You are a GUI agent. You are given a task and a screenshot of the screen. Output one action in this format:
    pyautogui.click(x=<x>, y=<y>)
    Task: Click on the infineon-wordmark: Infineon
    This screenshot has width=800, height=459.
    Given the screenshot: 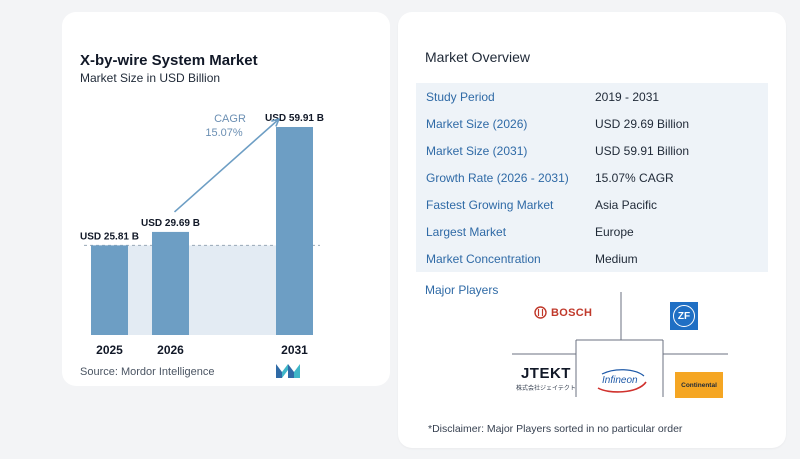 What is the action you would take?
    pyautogui.click(x=620, y=380)
    